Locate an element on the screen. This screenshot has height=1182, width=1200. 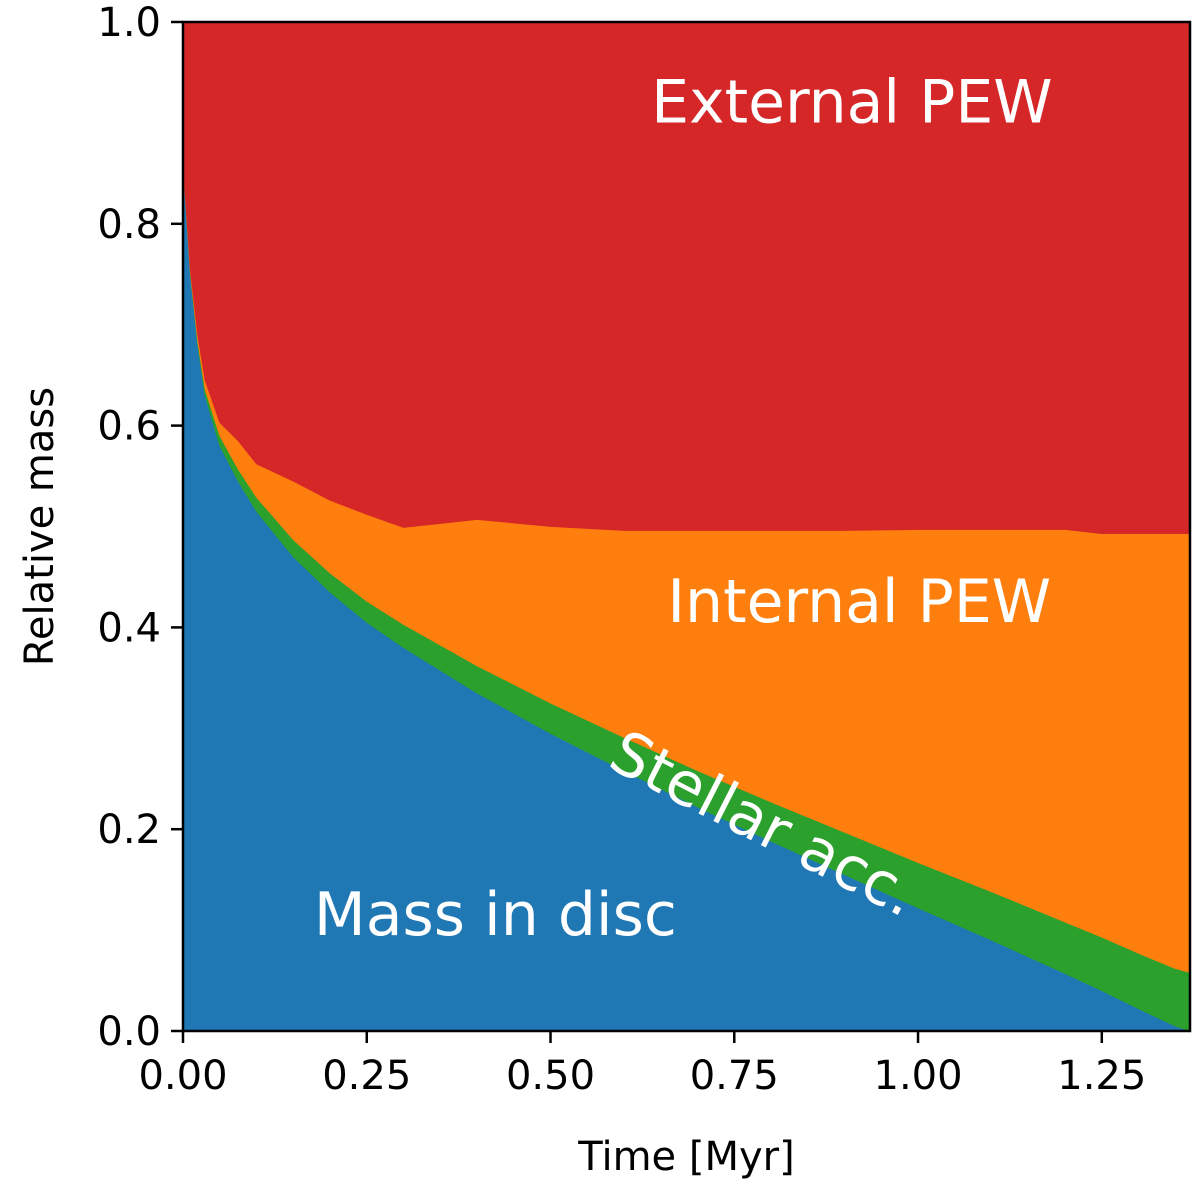
x-tick-label: 0.25 is located at coordinates (366, 1076).